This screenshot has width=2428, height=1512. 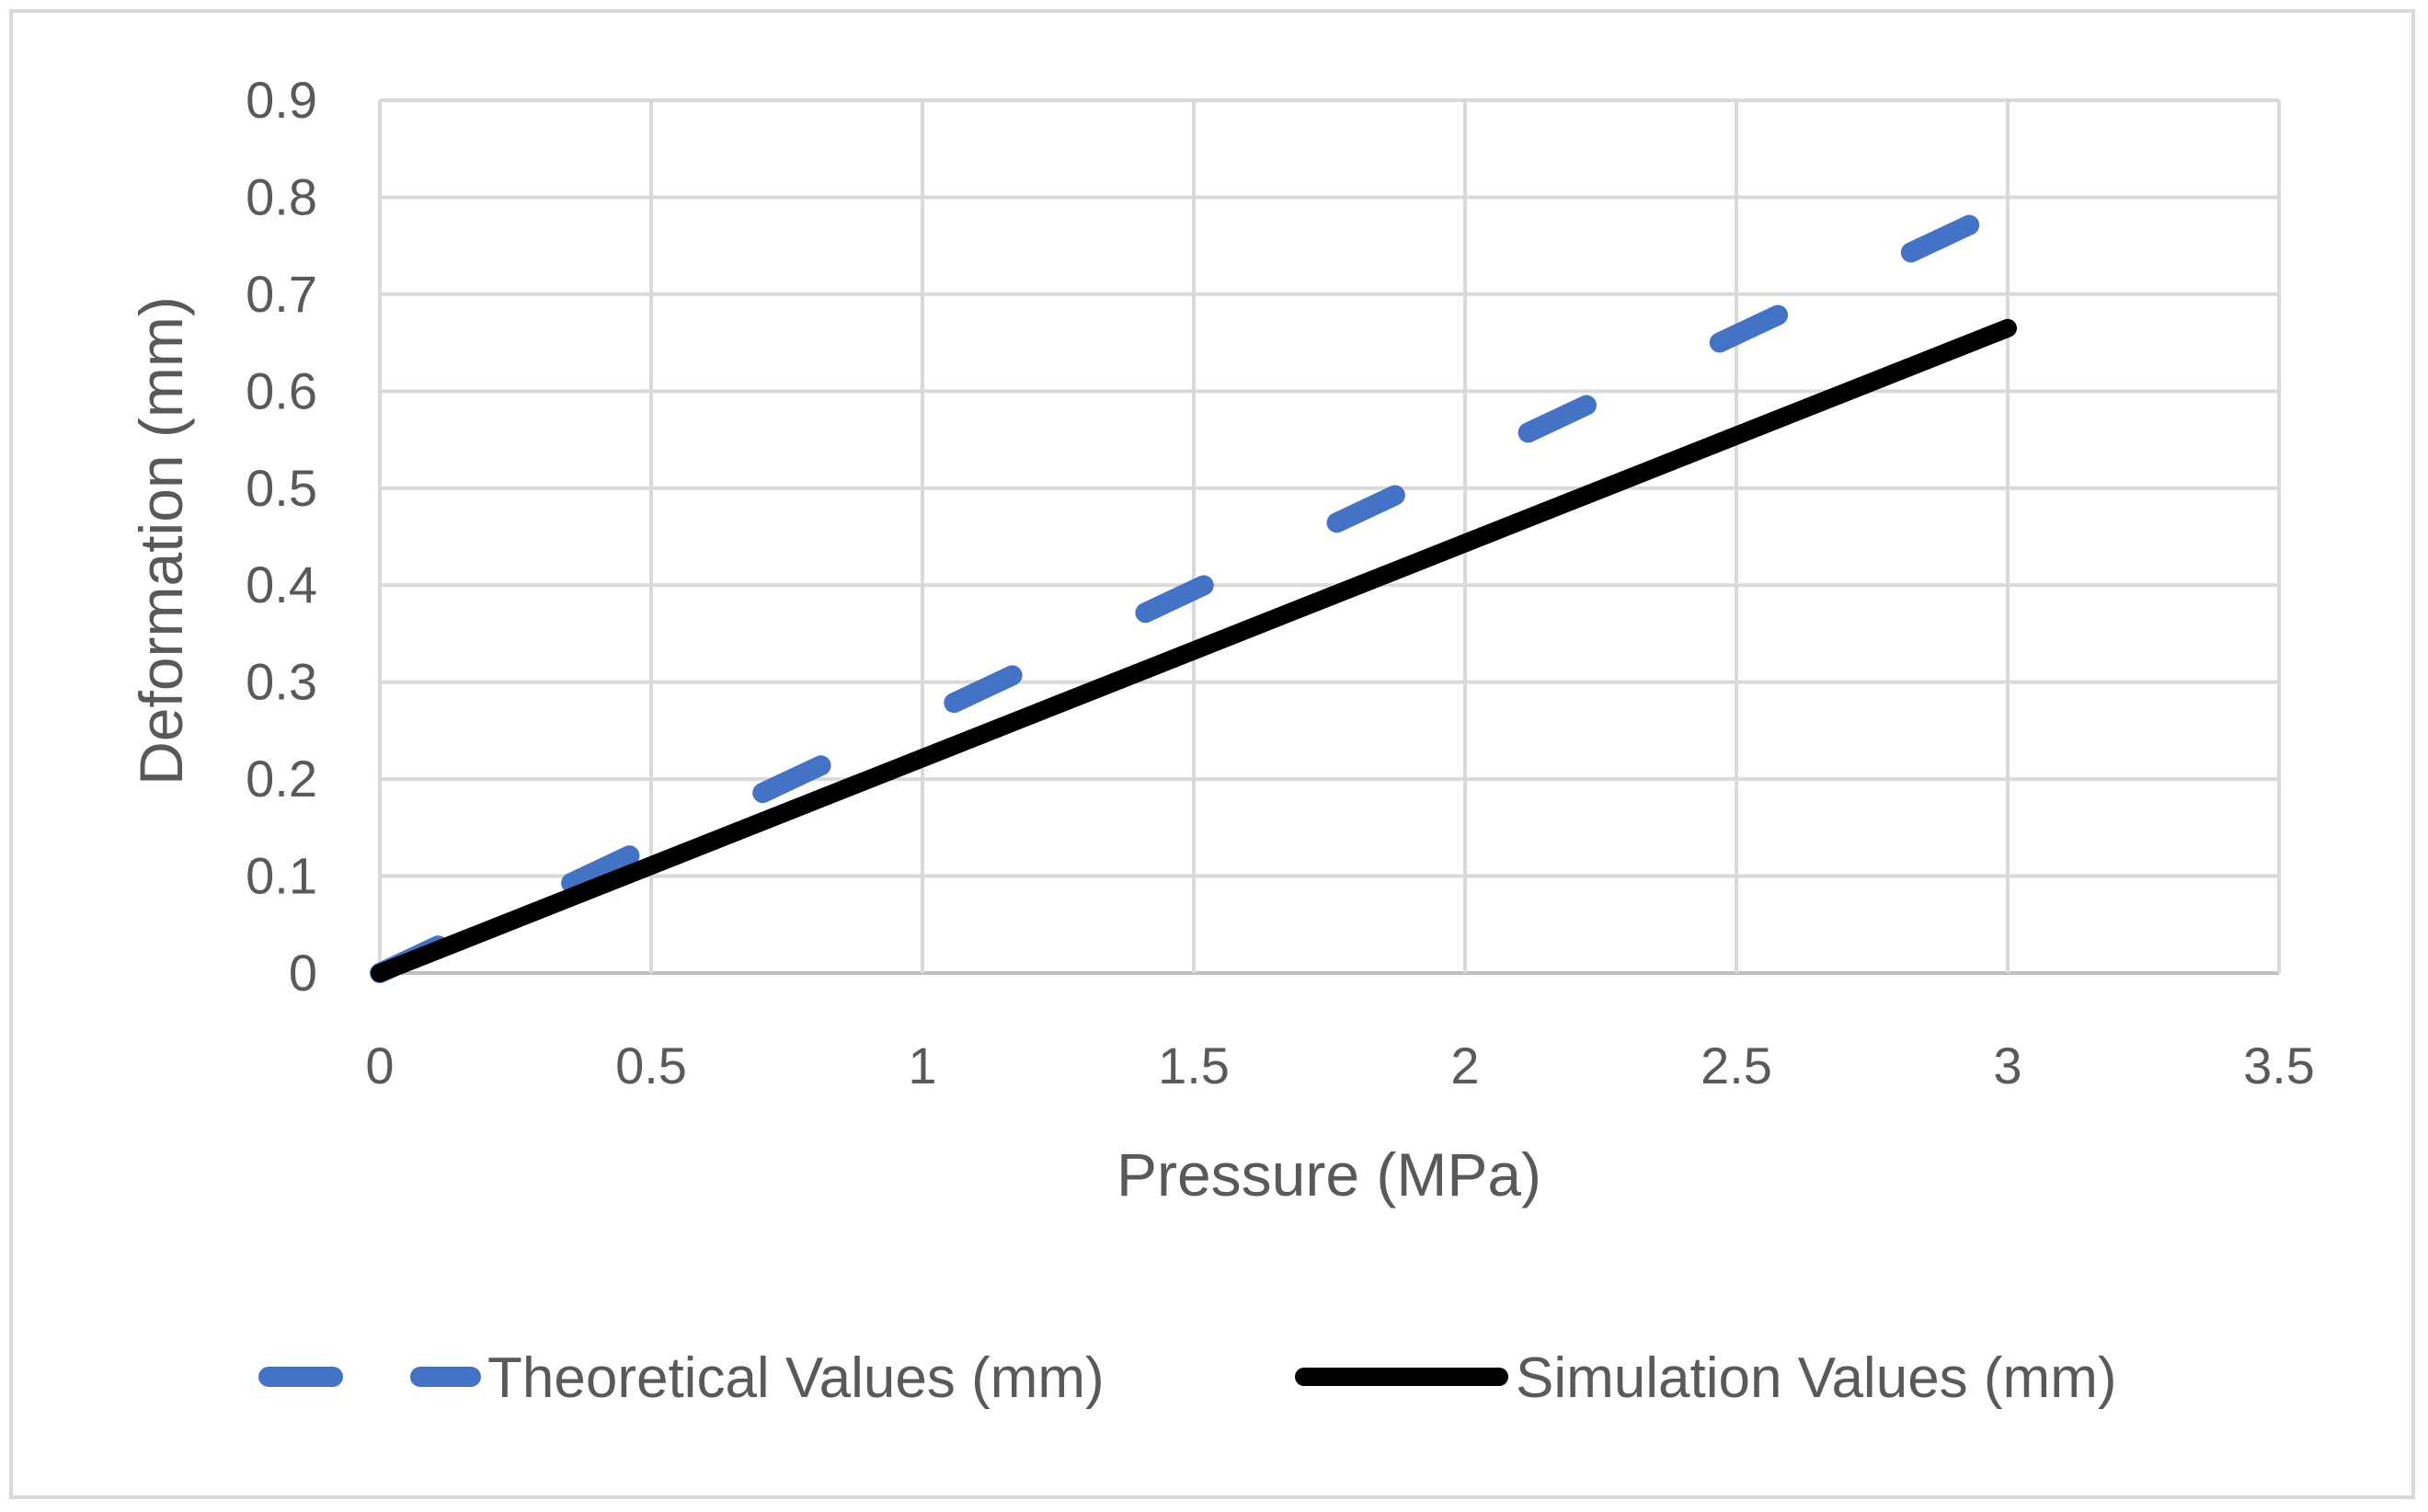 What do you see at coordinates (281, 390) in the screenshot?
I see `y-tick-label: 0.6` at bounding box center [281, 390].